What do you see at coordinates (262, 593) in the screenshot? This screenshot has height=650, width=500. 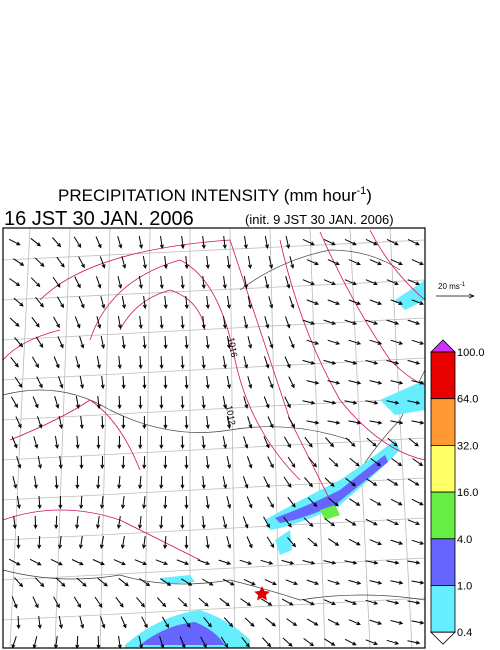 I see `station-marker` at bounding box center [262, 593].